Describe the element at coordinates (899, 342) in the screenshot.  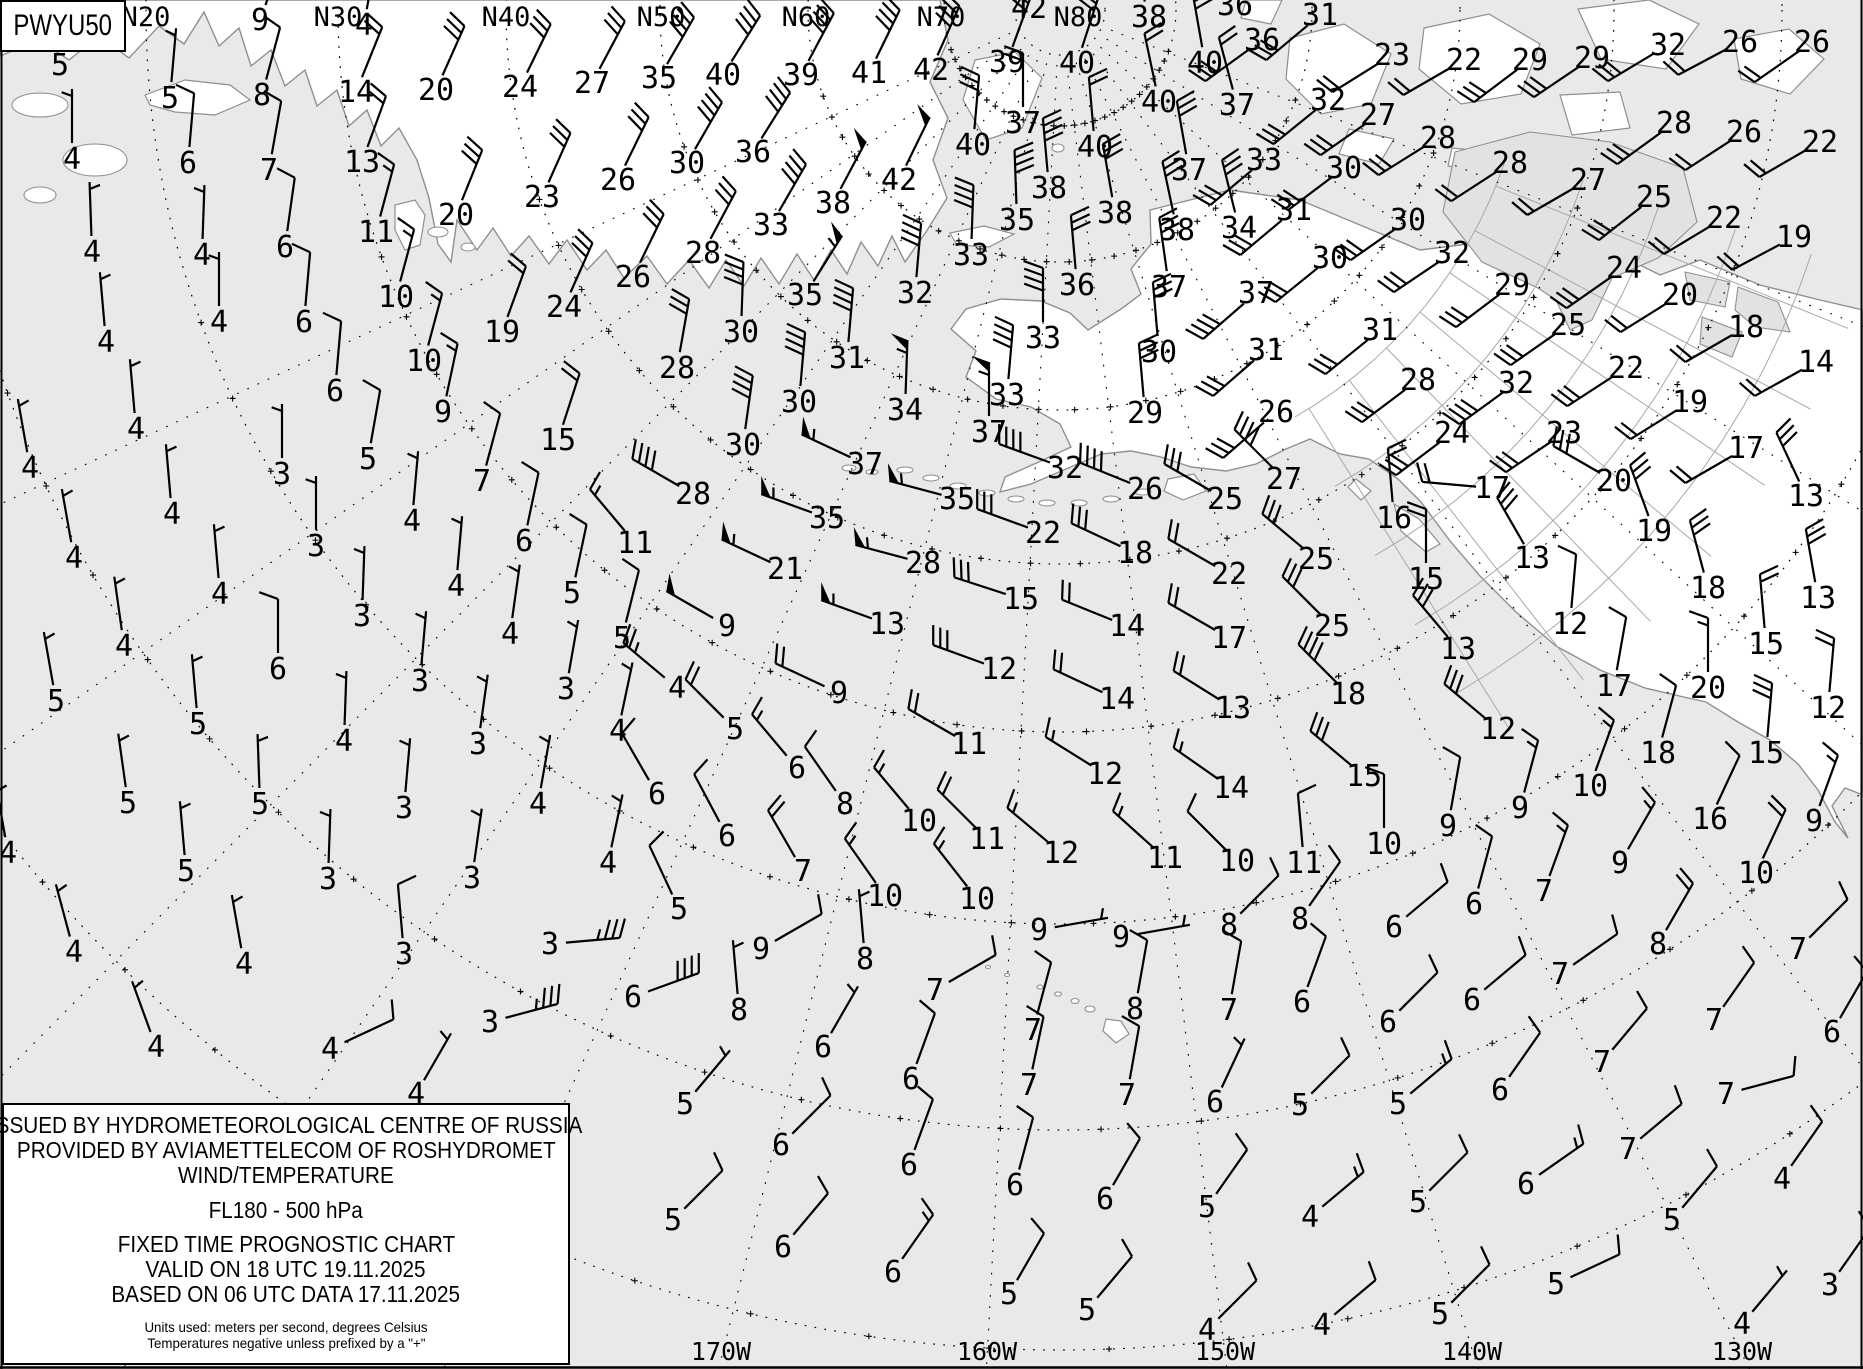
I see `barb-pennant` at that location.